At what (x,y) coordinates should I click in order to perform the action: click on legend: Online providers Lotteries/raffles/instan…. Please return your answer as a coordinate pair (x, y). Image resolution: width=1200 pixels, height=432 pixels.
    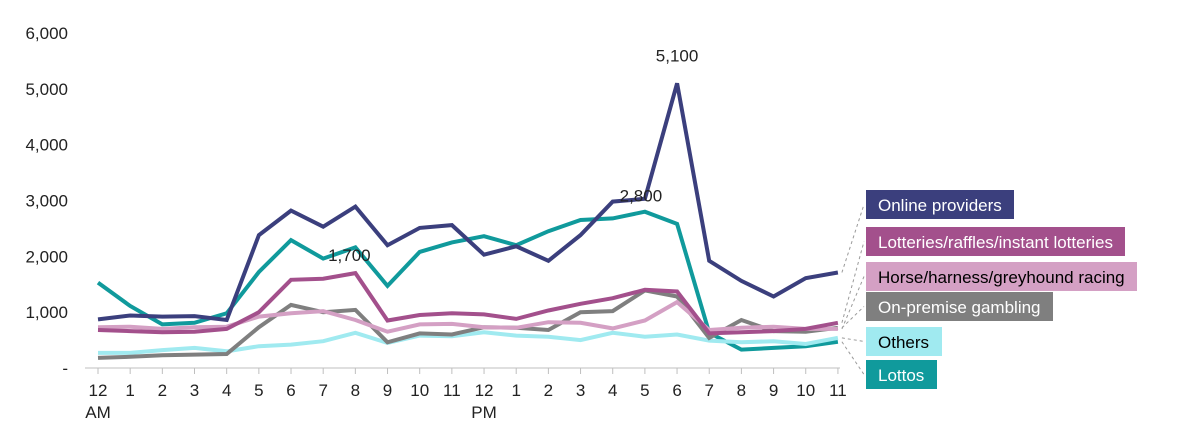
    Looking at the image, I should click on (1001, 289).